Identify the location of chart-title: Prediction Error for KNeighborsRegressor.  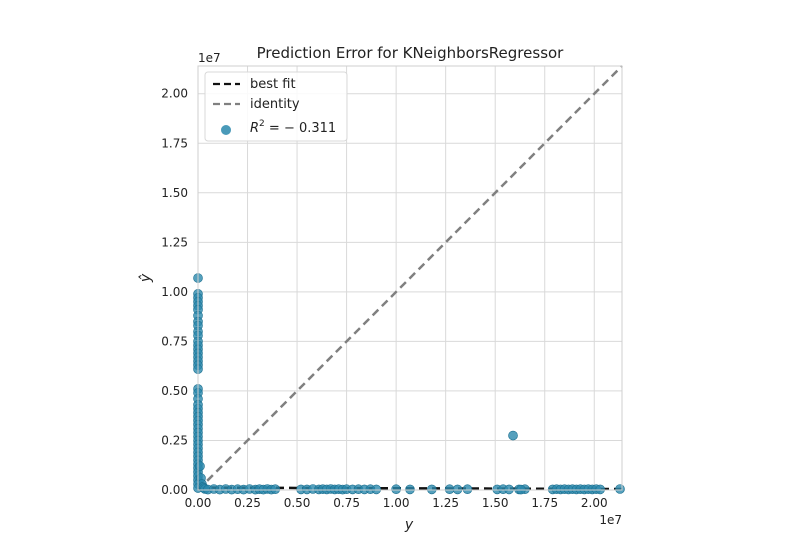
(411, 53).